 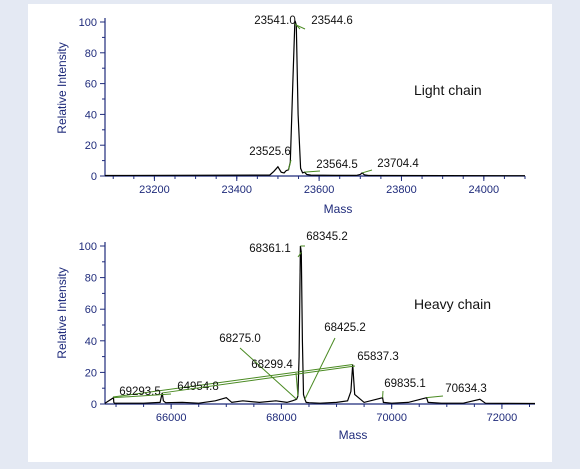 What do you see at coordinates (272, 365) in the screenshot?
I see `peak-label: 68299.4` at bounding box center [272, 365].